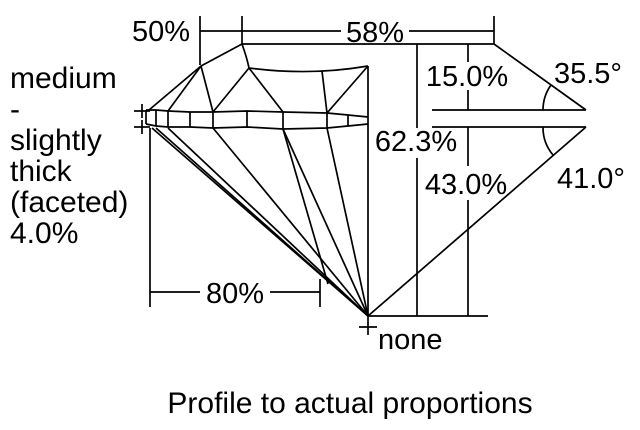 This screenshot has width=640, height=430. I want to click on diagram-caption: Profile to actual proportions, so click(349, 403).